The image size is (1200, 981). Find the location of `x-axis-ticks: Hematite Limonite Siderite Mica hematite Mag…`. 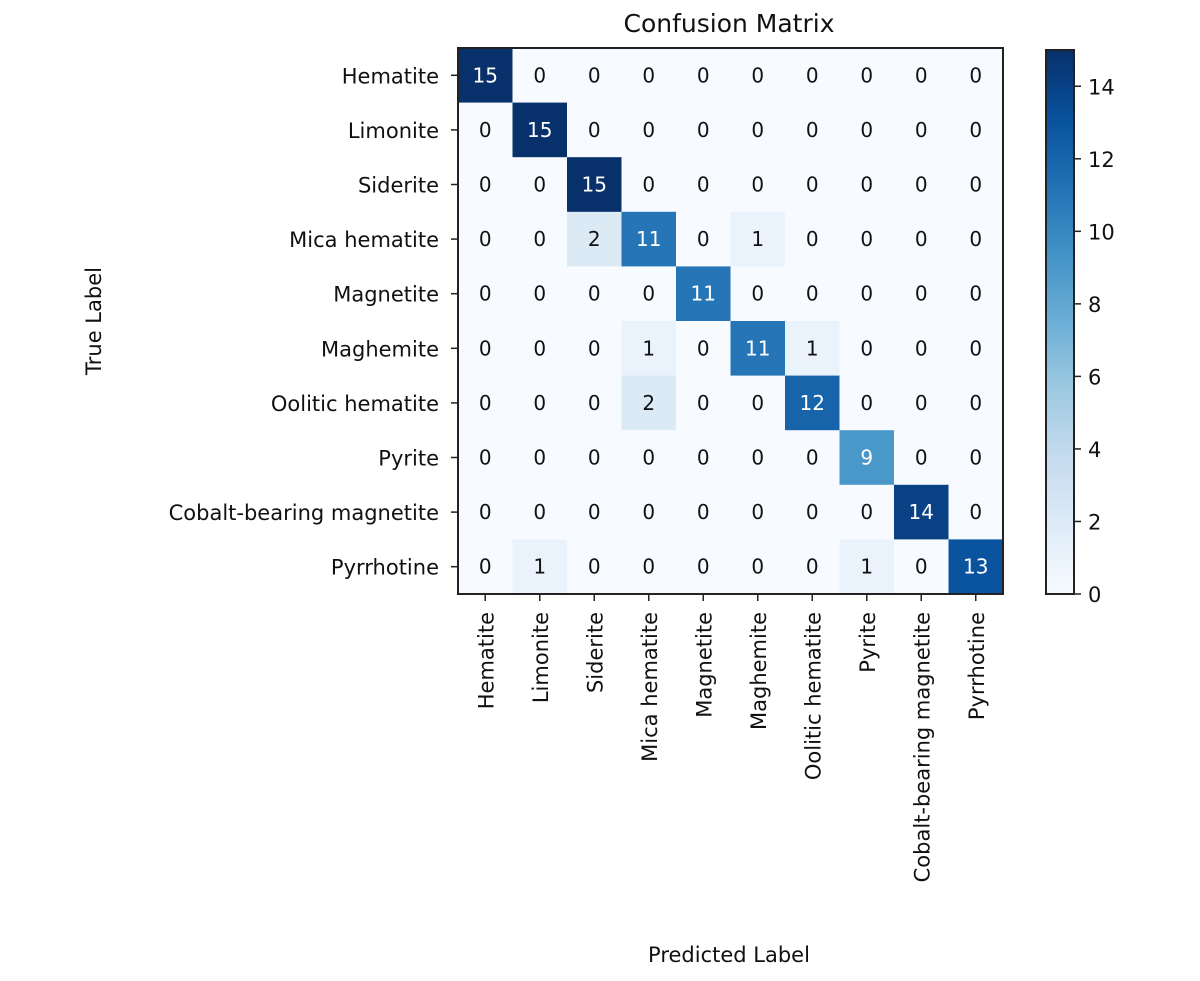

x-axis-ticks: Hematite Limonite Siderite Mica hematite Mag… is located at coordinates (731, 738).